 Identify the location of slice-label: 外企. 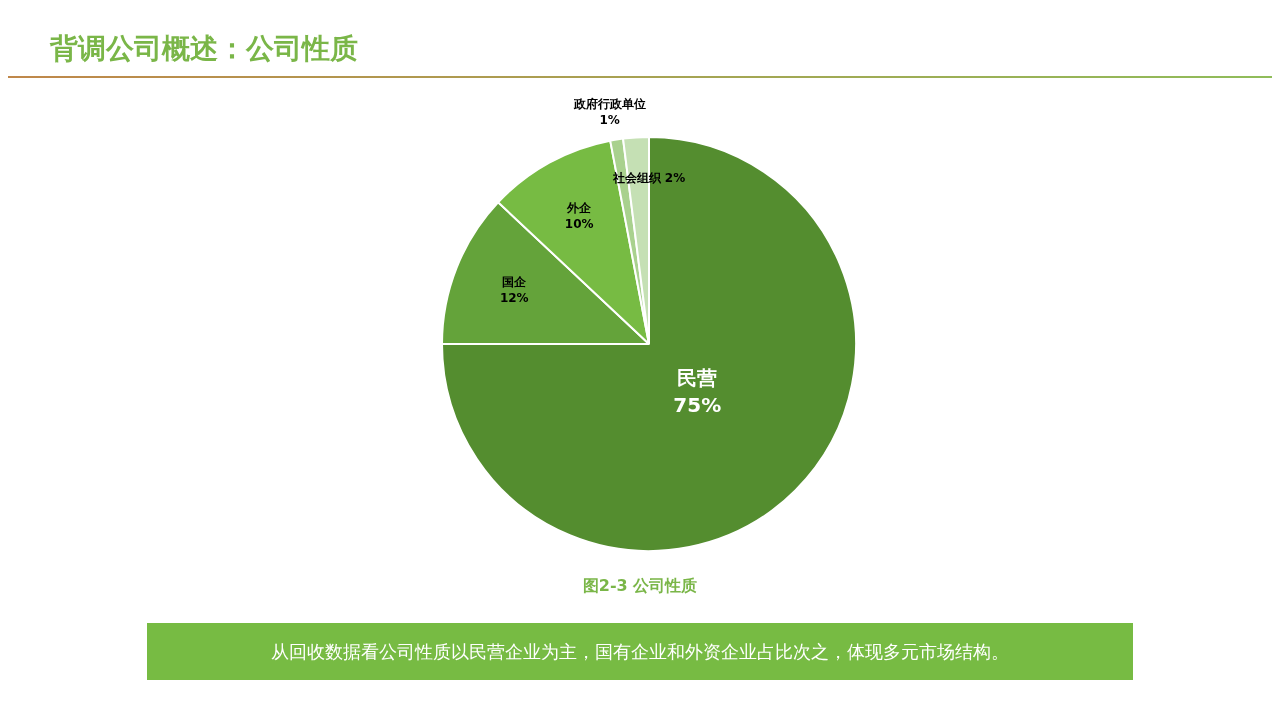
(579, 208).